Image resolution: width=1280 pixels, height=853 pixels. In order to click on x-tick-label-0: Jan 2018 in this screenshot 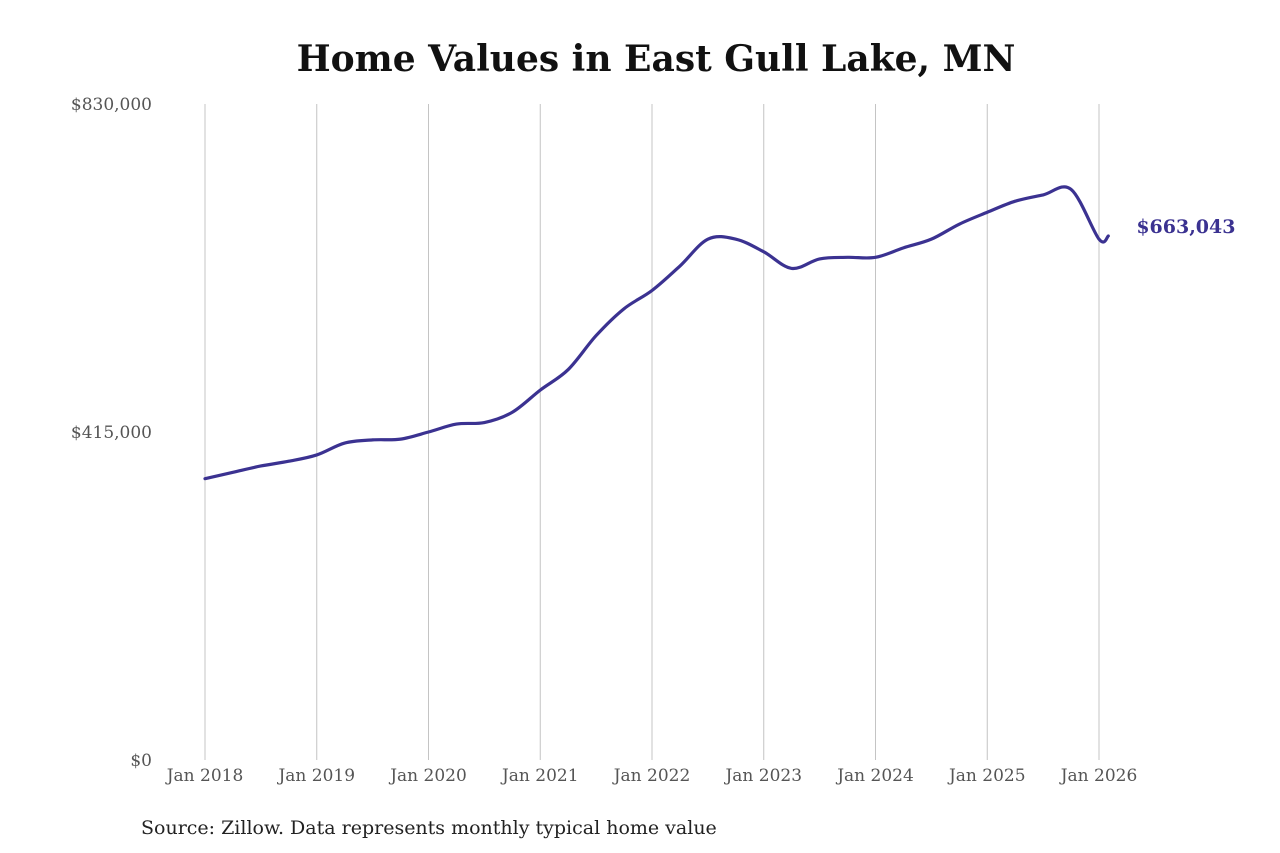, I will do `click(204, 776)`.